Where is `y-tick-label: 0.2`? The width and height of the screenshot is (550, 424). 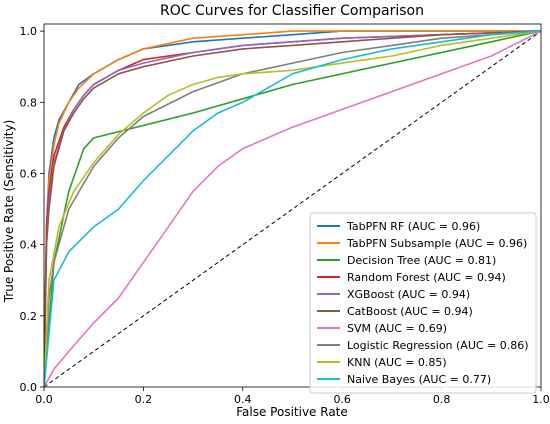 y-tick-label: 0.2 is located at coordinates (29, 316).